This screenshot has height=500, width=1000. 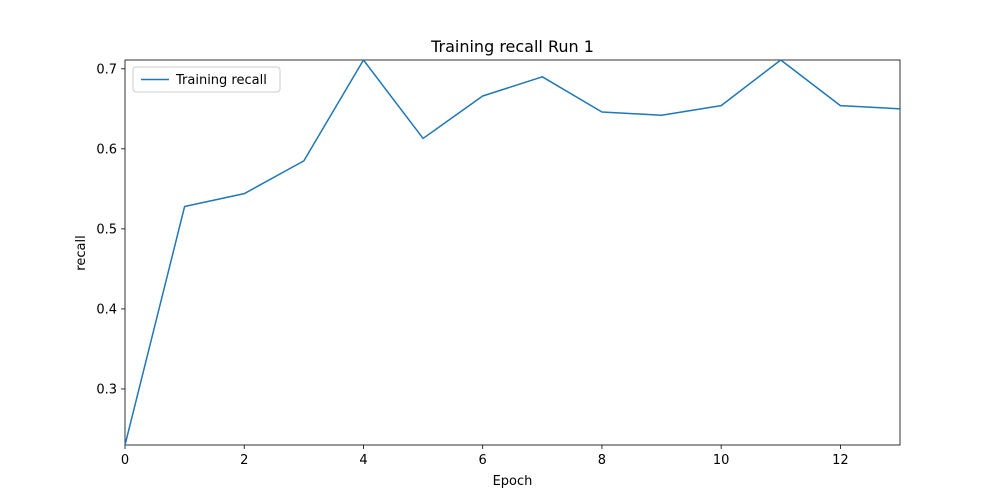 What do you see at coordinates (221, 80) in the screenshot?
I see `legend-label: Training recall` at bounding box center [221, 80].